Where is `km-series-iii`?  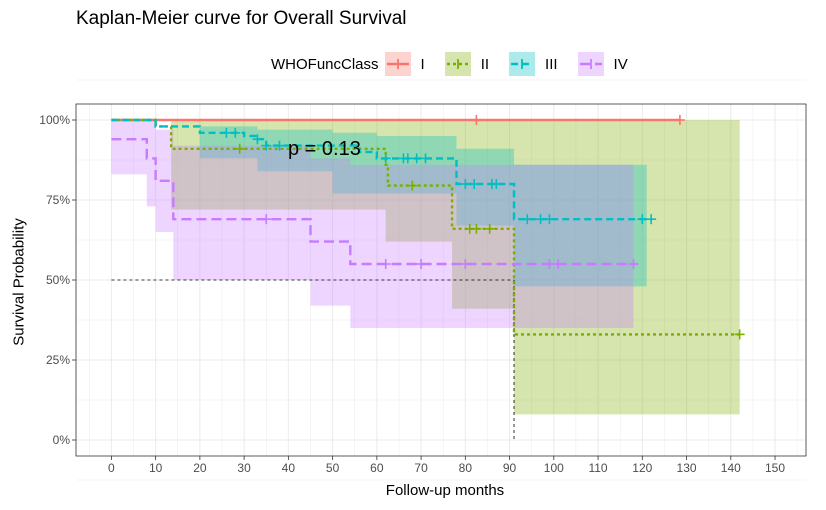 km-series-iii is located at coordinates (384, 171).